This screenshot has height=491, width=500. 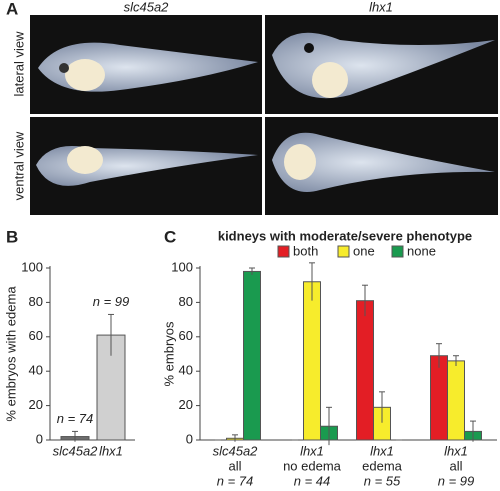 I want to click on legend-label: one, so click(x=364, y=250).